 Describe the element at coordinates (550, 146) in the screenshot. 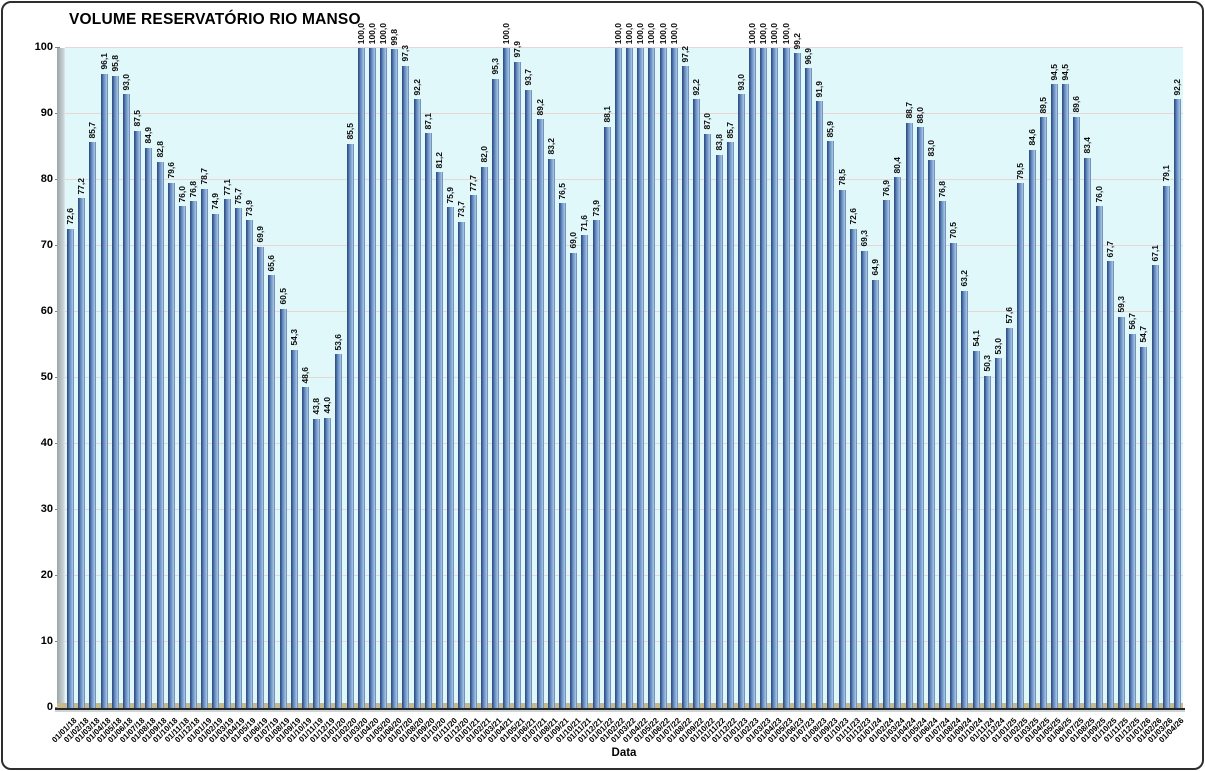

I see `bar-value-label: 83,2` at that location.